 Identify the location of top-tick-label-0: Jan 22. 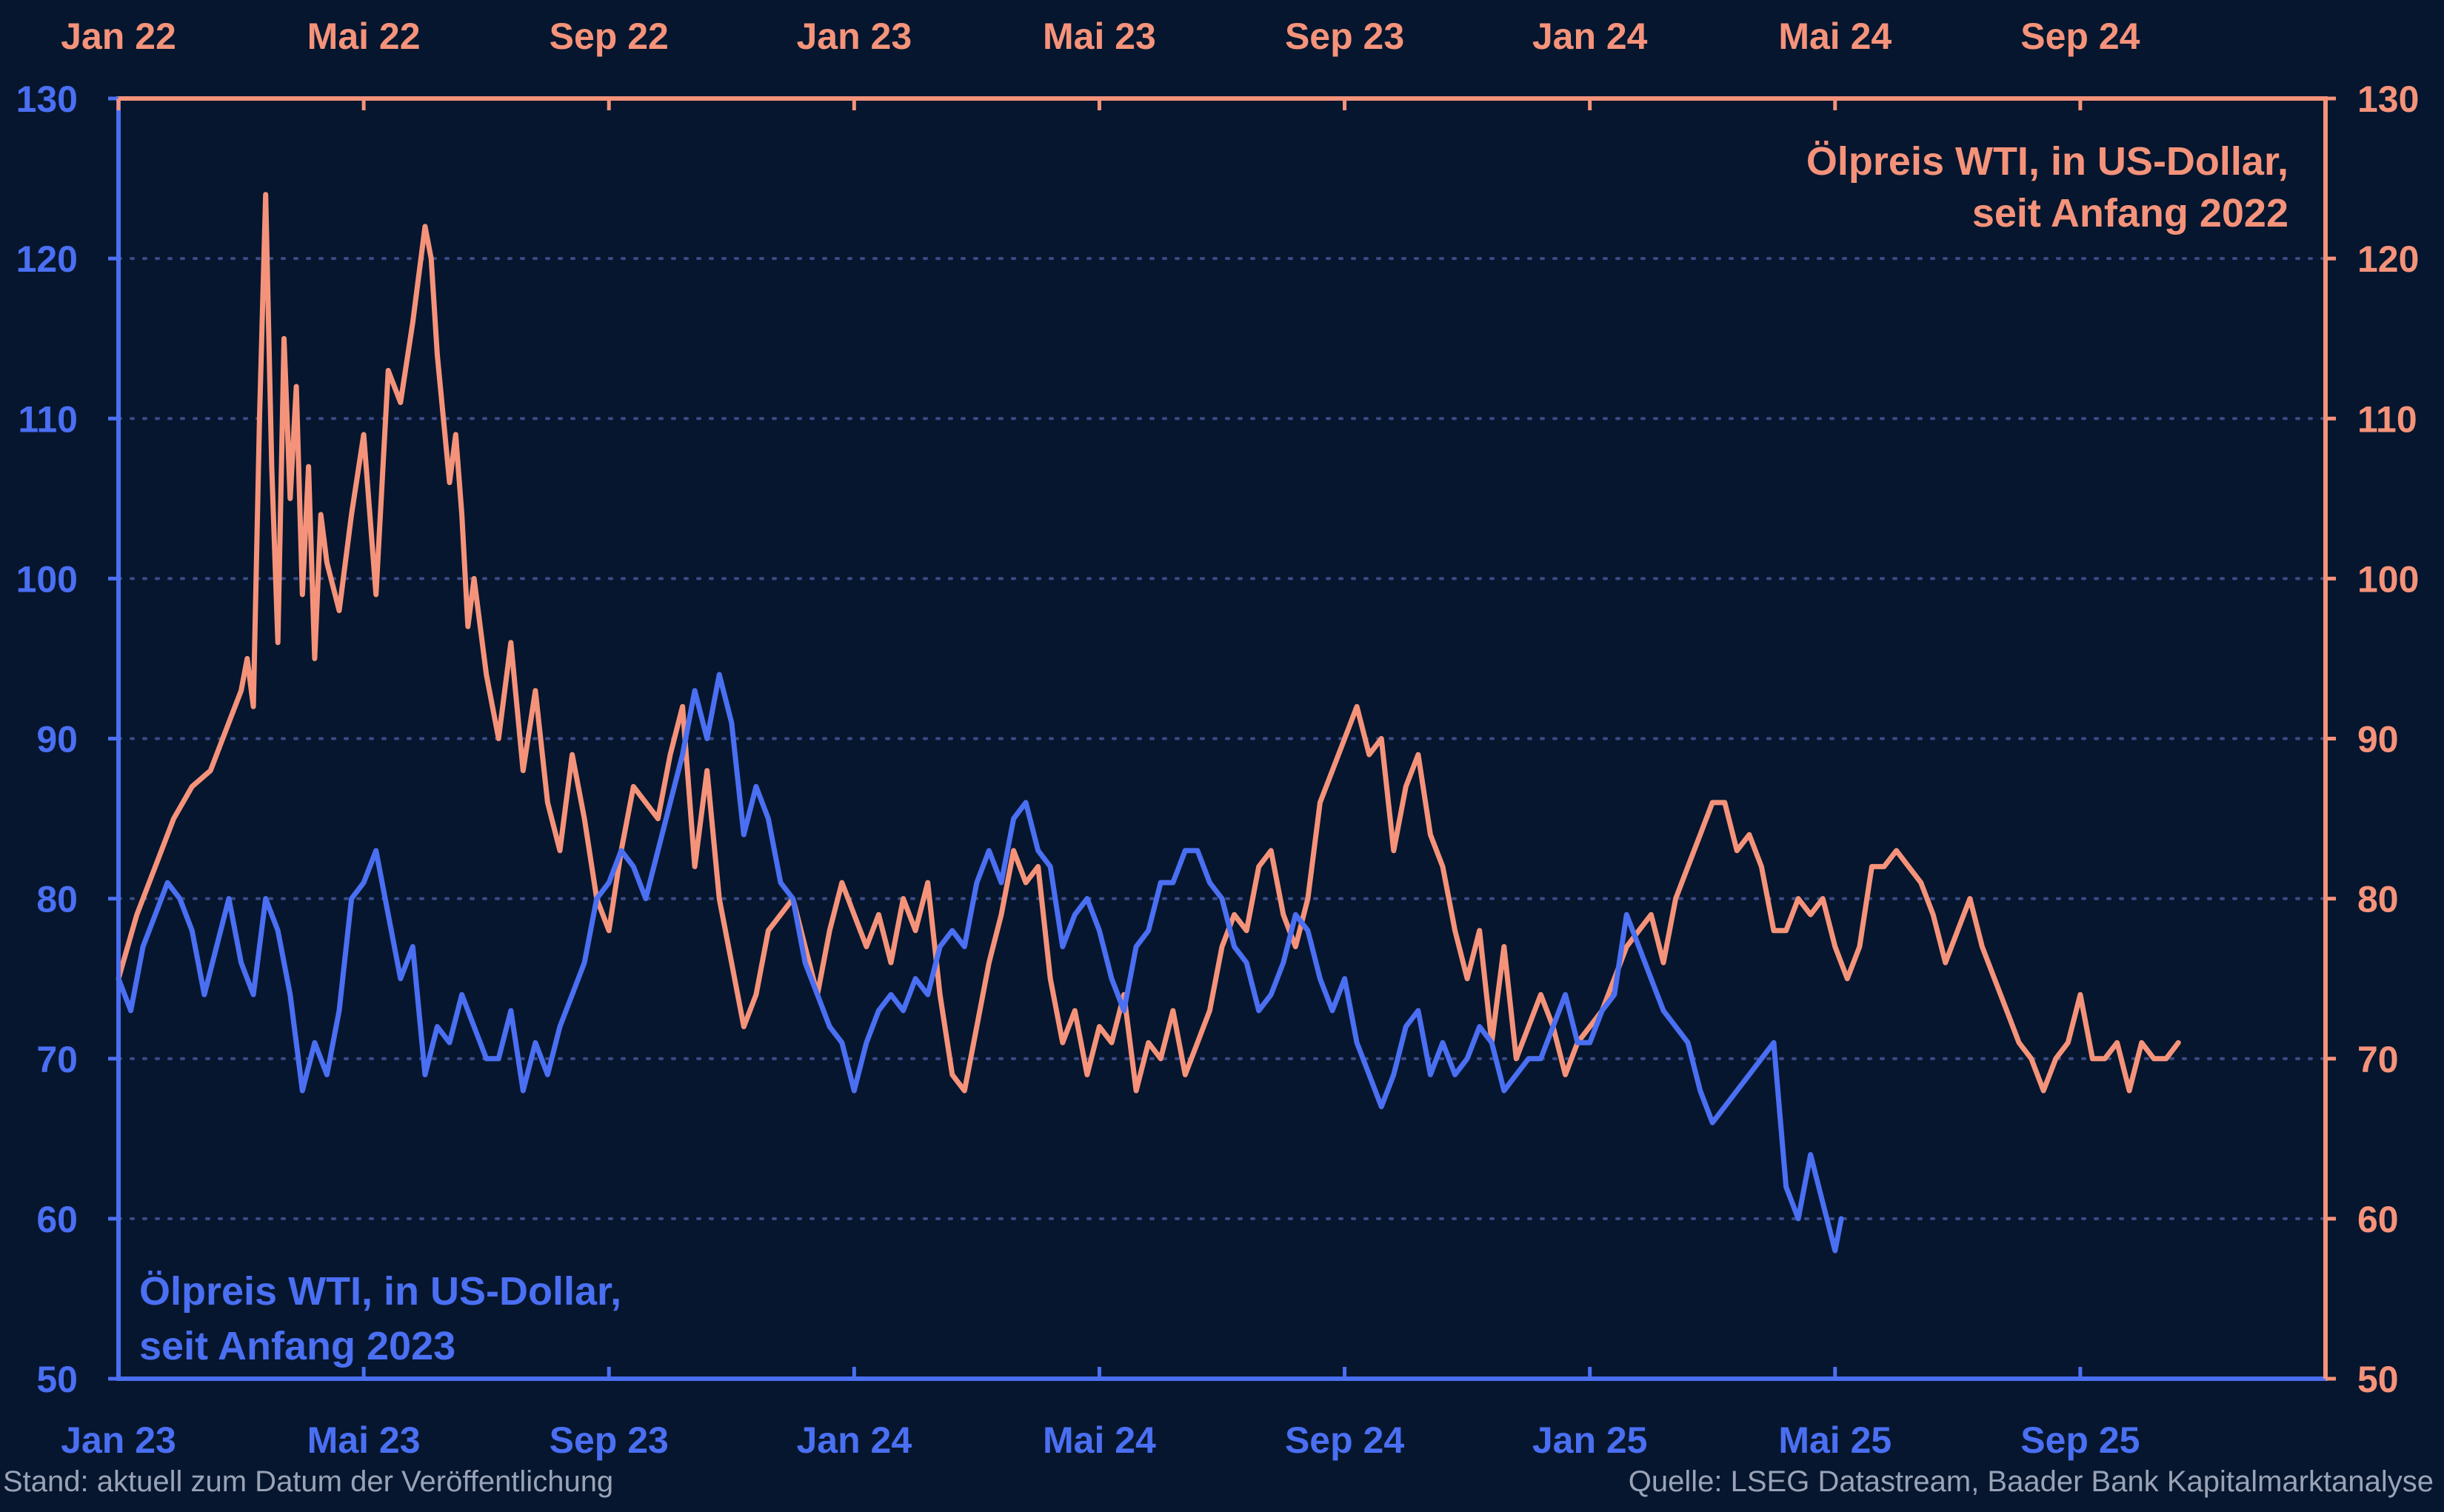
(119, 36).